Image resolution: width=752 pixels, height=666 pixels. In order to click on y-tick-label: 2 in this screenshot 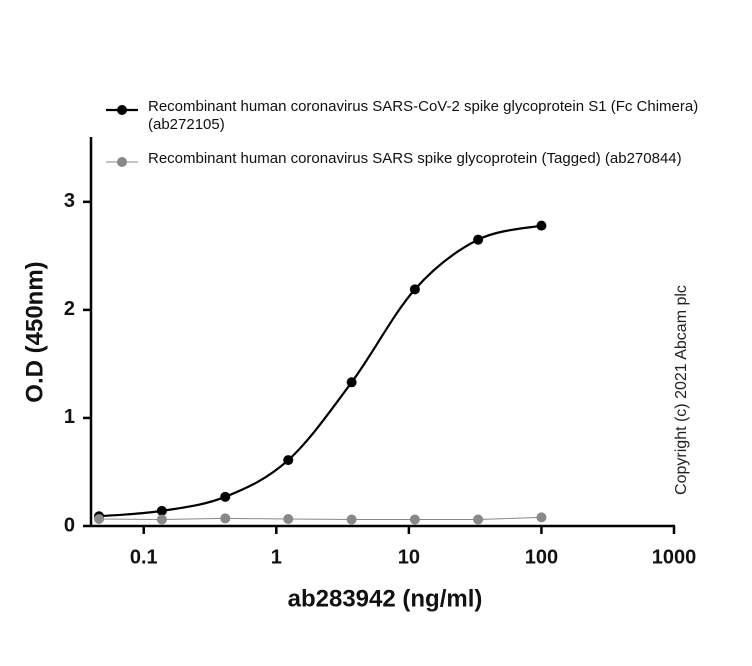, I will do `click(69, 309)`.